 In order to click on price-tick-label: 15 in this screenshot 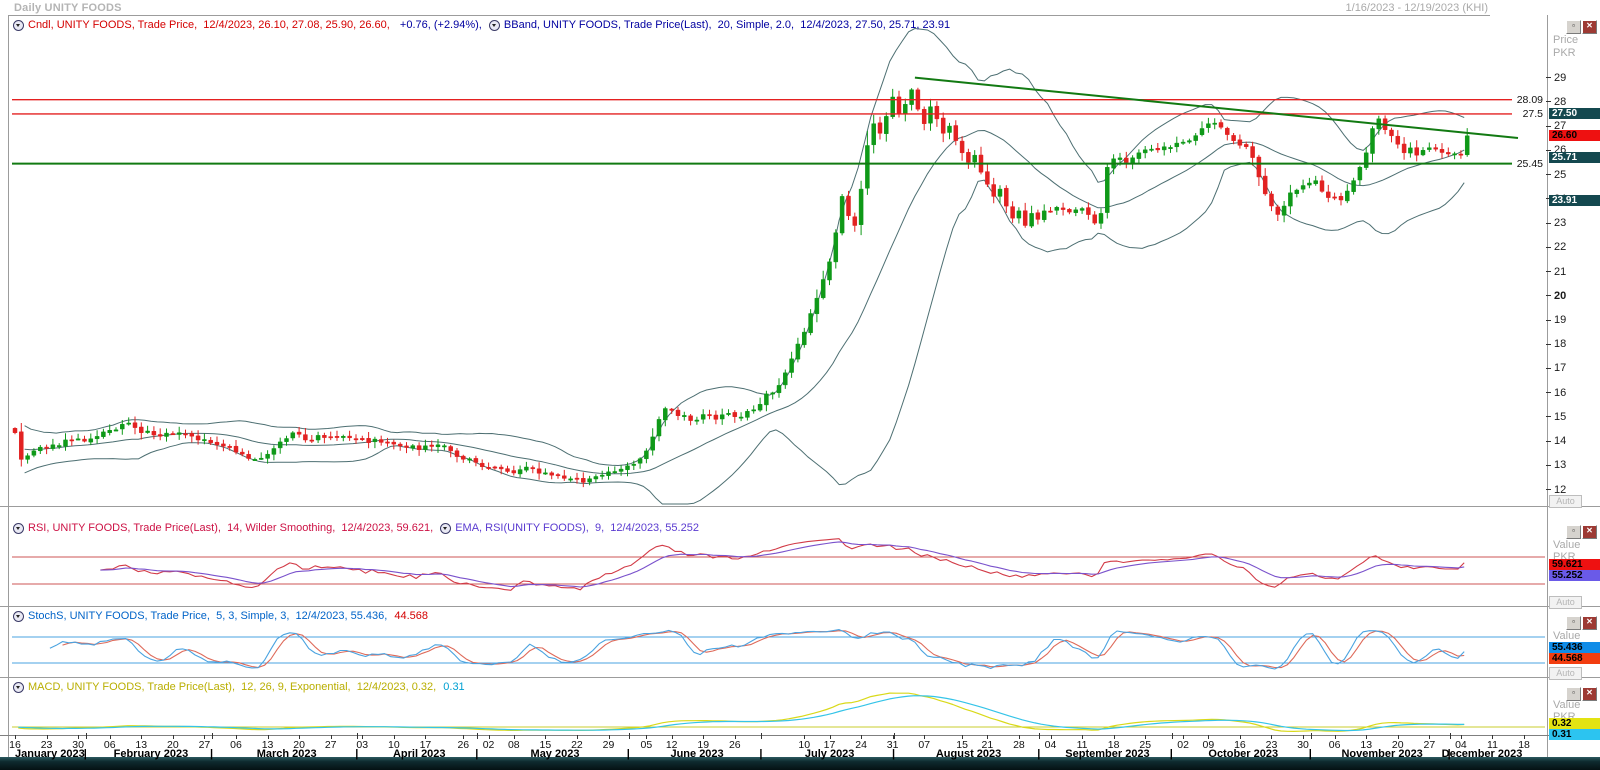, I will do `click(1560, 416)`.